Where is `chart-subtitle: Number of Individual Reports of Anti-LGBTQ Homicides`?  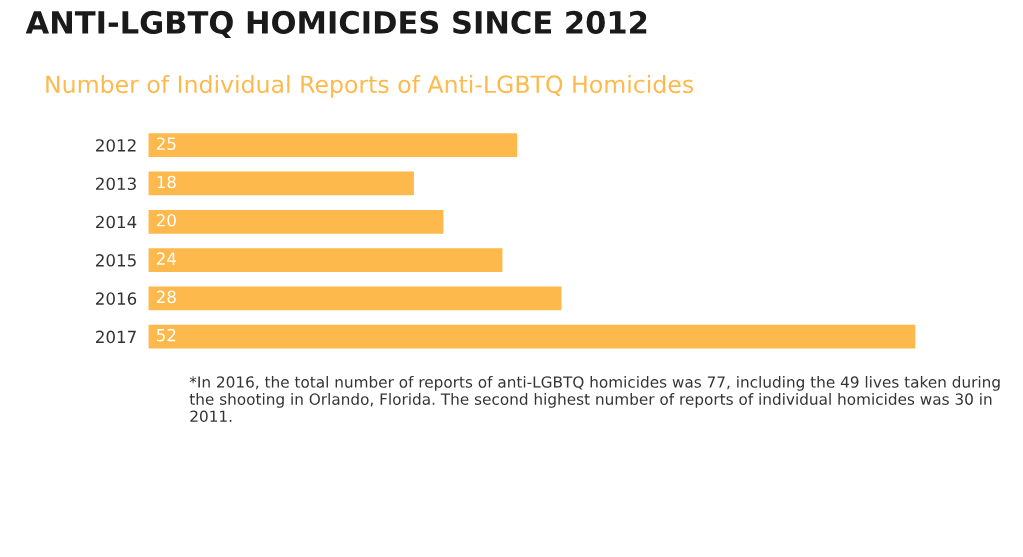 chart-subtitle: Number of Individual Reports of Anti-LGBTQ Homicides is located at coordinates (370, 86).